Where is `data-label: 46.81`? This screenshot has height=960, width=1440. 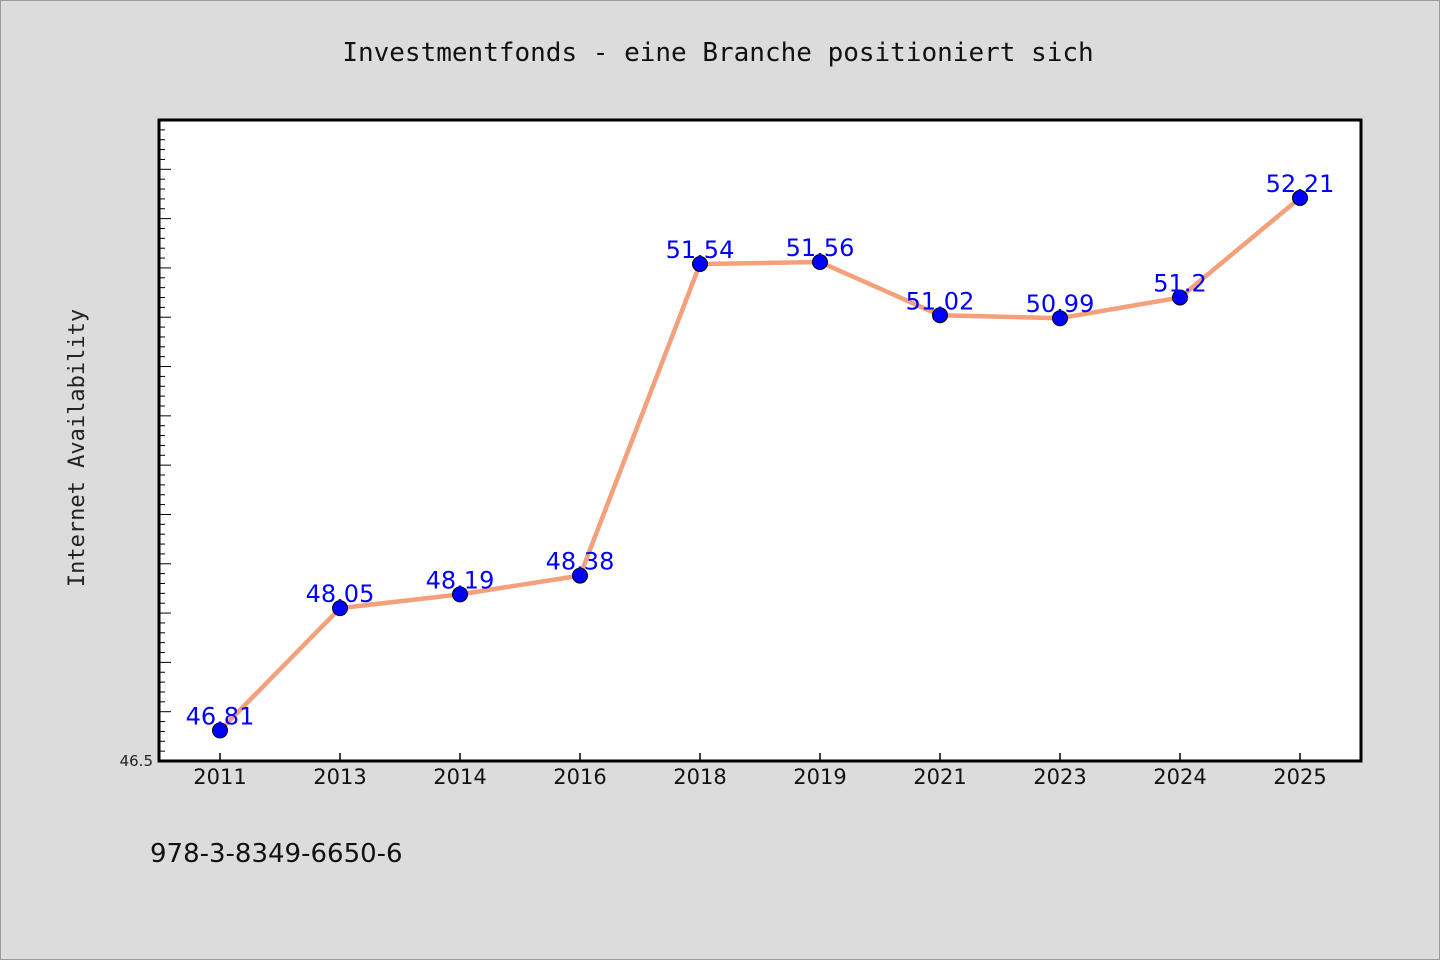
data-label: 46.81 is located at coordinates (220, 716).